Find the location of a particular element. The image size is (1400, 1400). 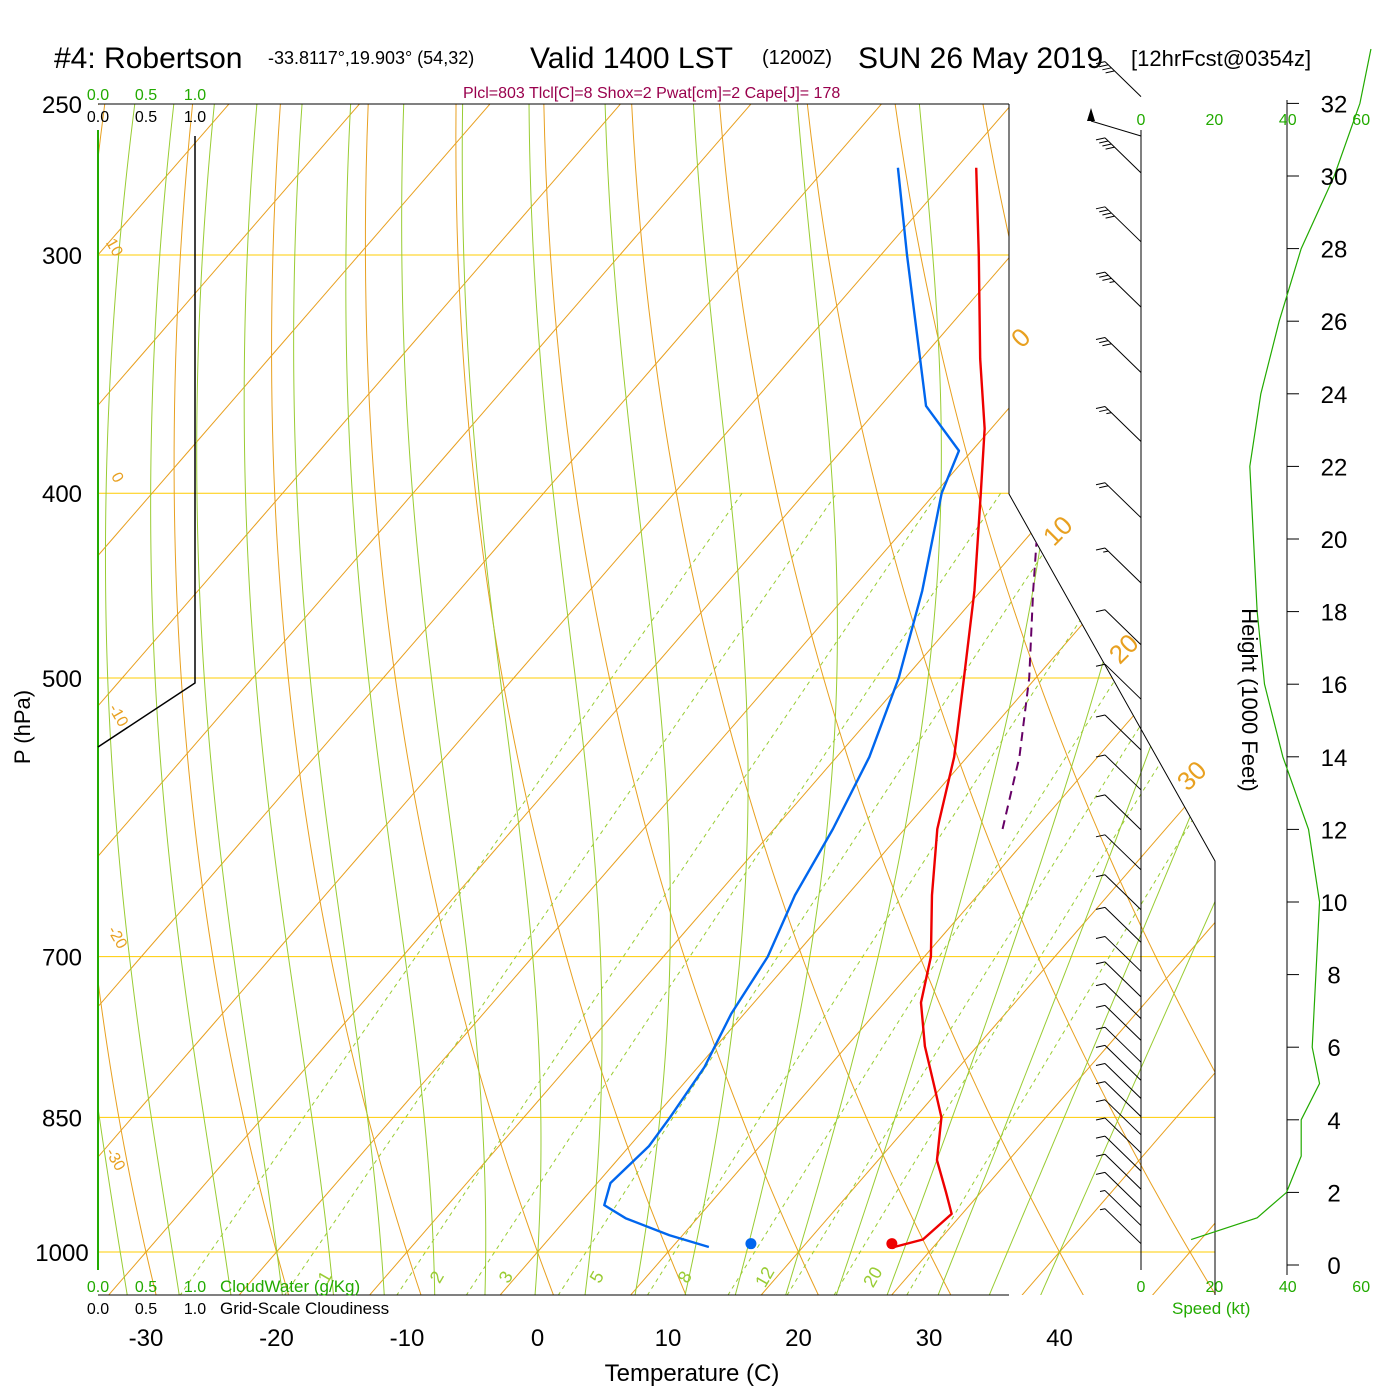

cloudwater-tick-bottom: 0.5 is located at coordinates (146, 1287).